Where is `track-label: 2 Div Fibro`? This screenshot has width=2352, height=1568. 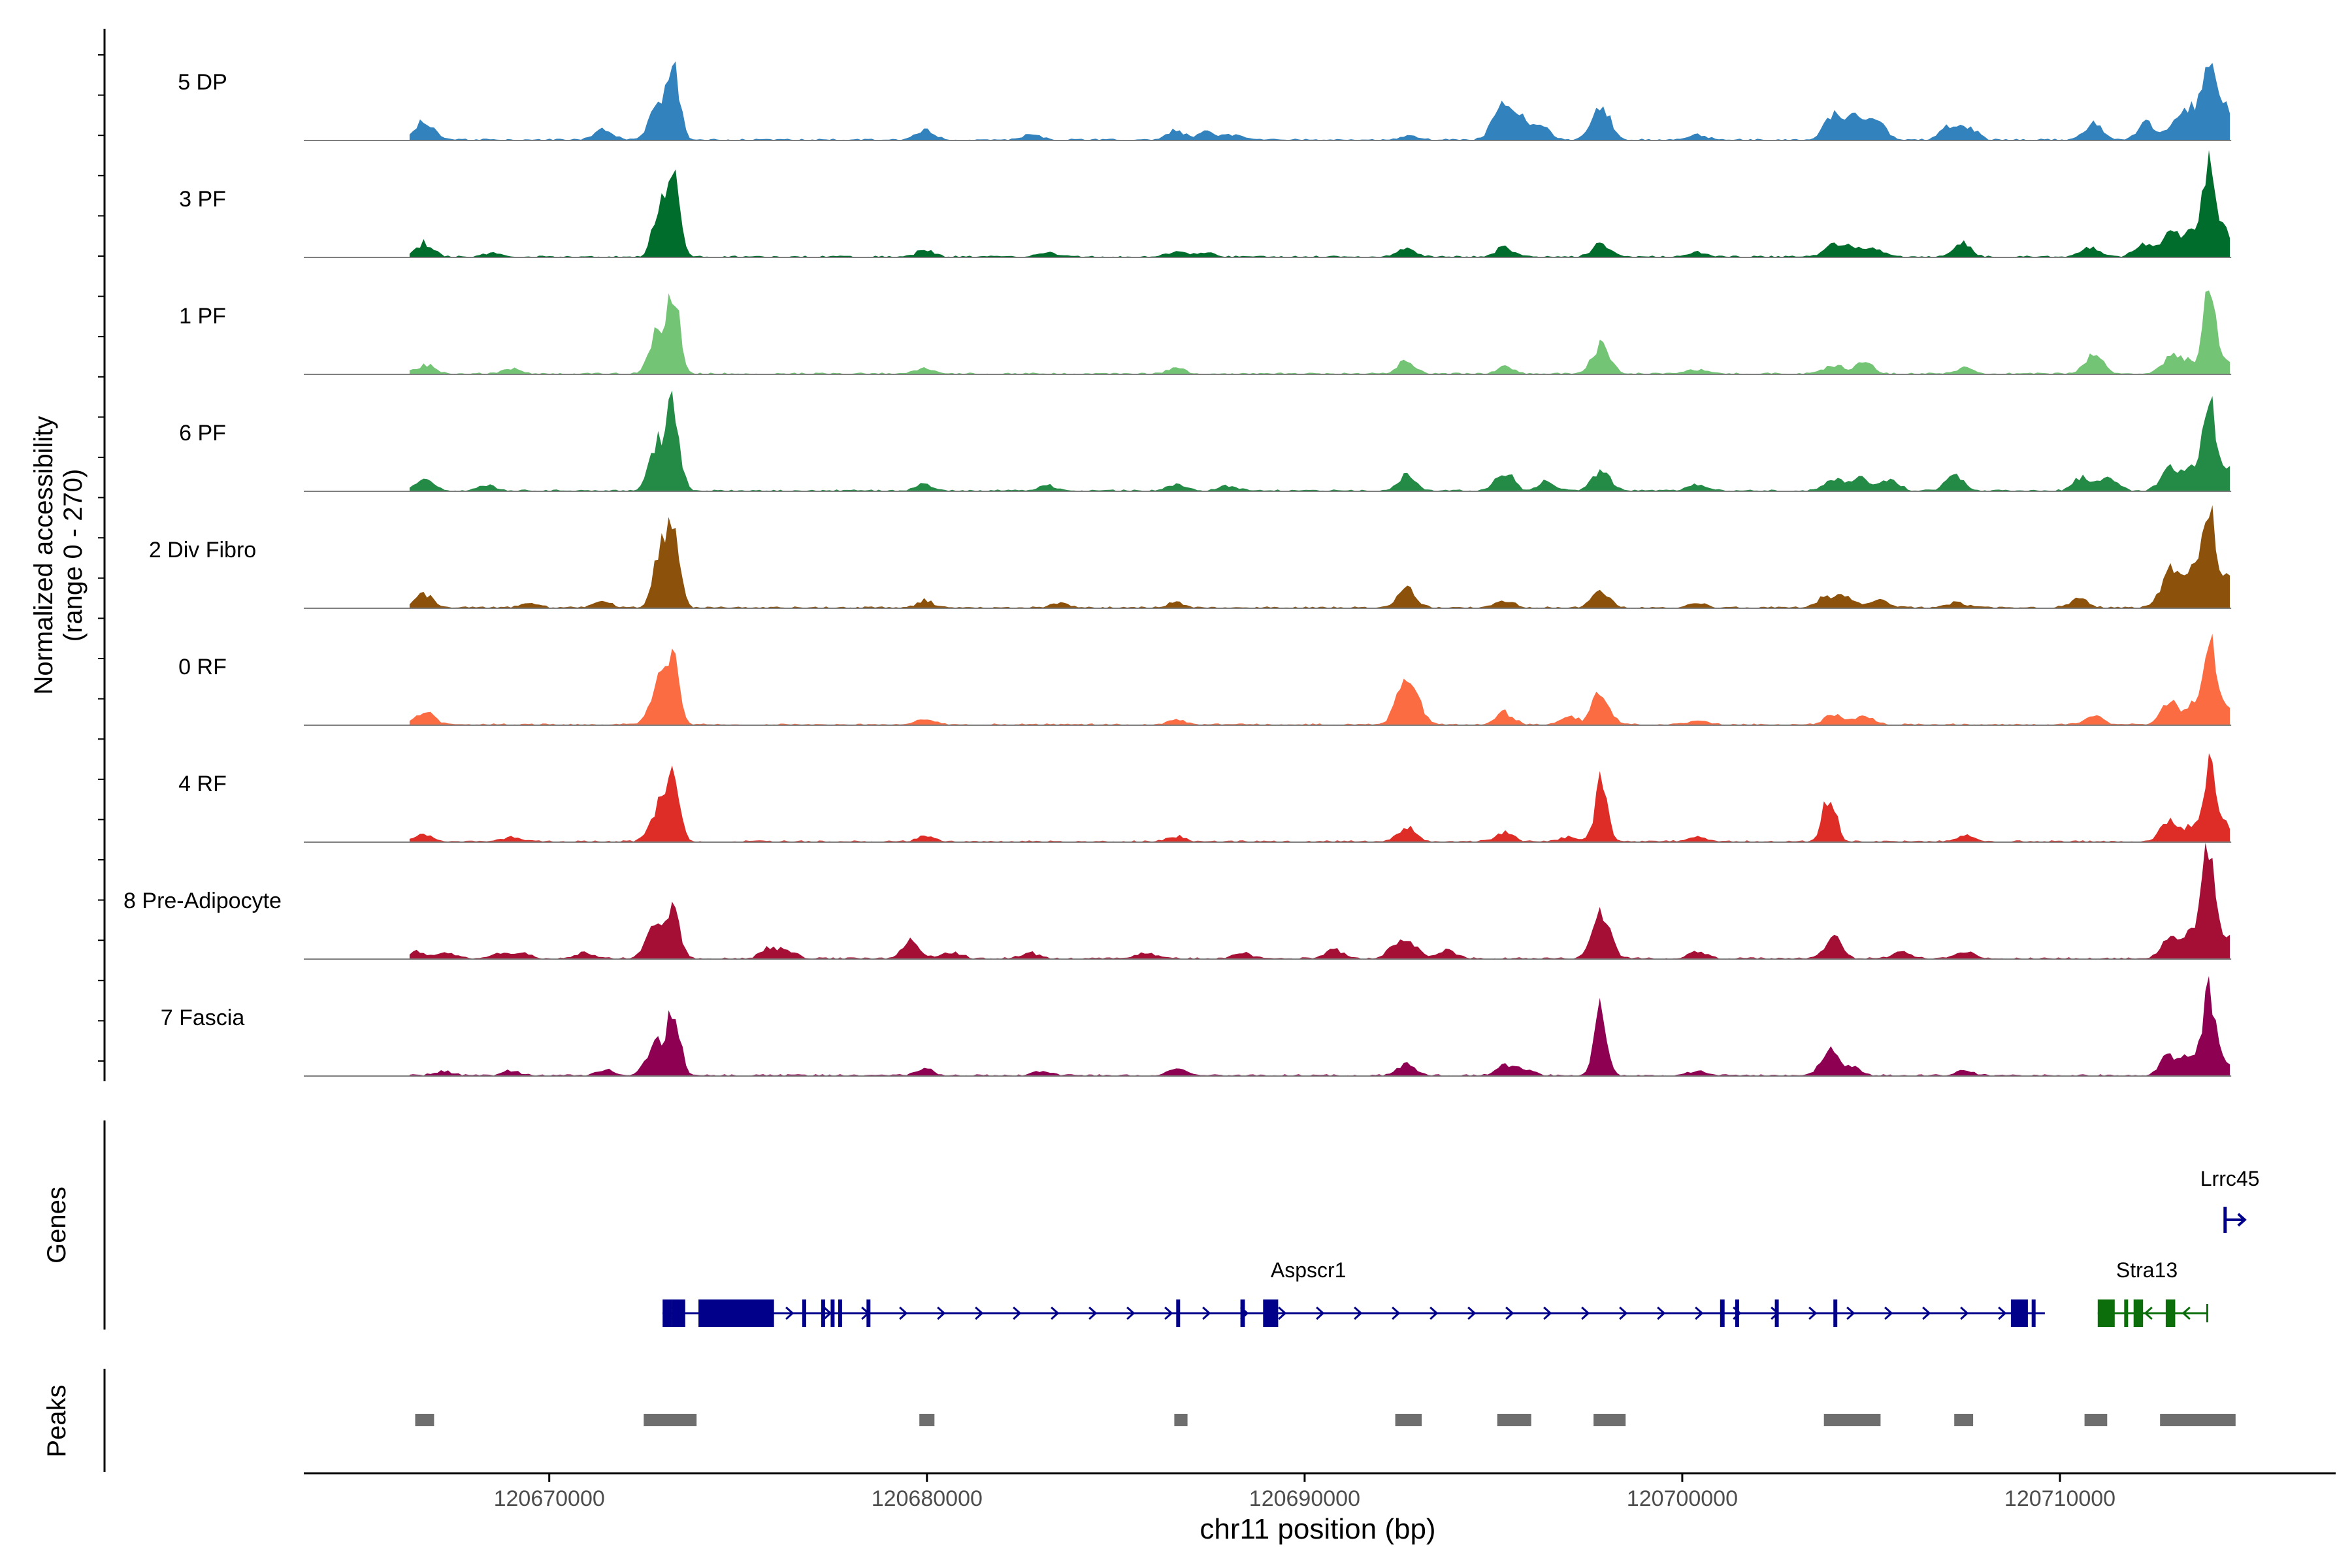 track-label: 2 Div Fibro is located at coordinates (202, 550).